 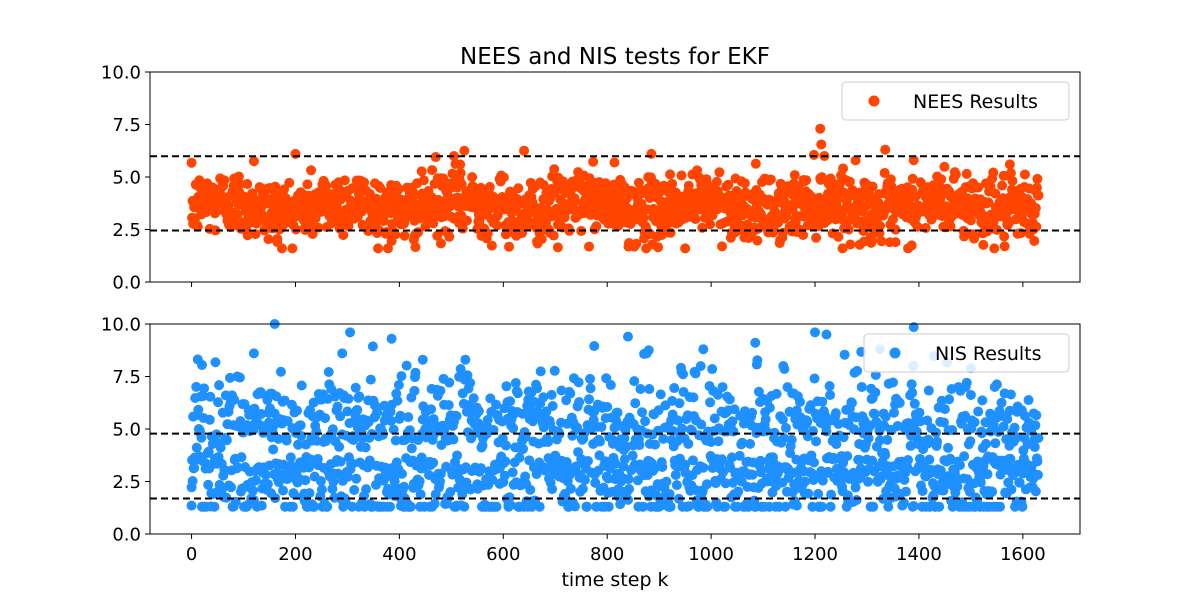 What do you see at coordinates (399, 554) in the screenshot?
I see `xtick-label: 400` at bounding box center [399, 554].